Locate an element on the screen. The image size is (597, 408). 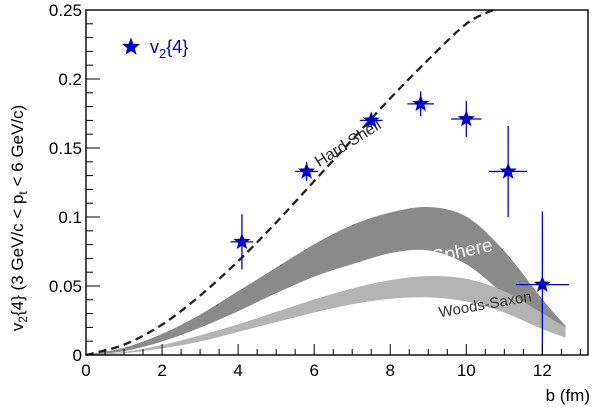
y-axis-label: v2{4} (3 GeV/c < pt < 6 GeV/c) is located at coordinates (19, 218).